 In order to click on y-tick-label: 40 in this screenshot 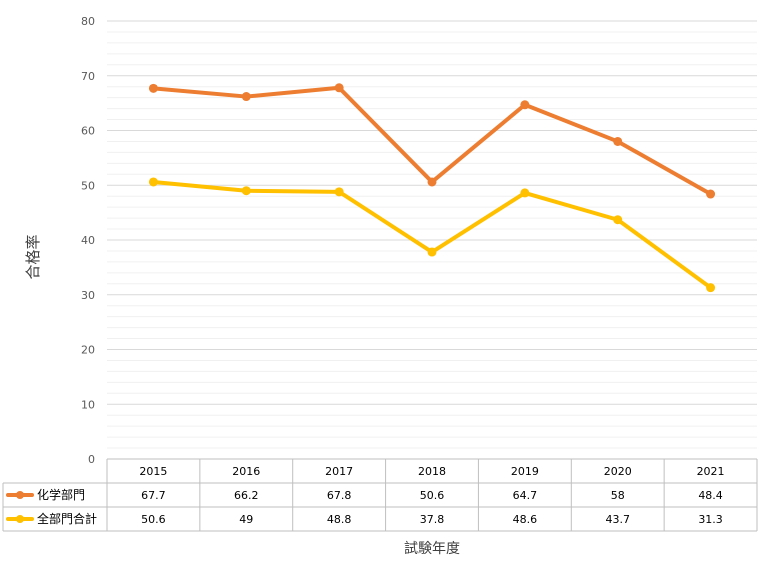, I will do `click(88, 240)`.